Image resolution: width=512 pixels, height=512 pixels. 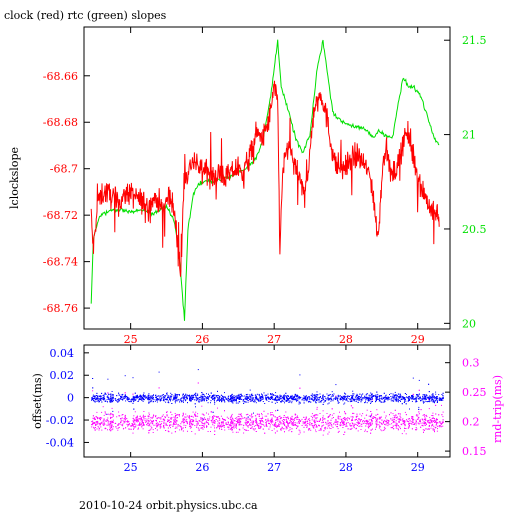 I want to click on top-y-axis-label: lclockslope, so click(x=14, y=178).